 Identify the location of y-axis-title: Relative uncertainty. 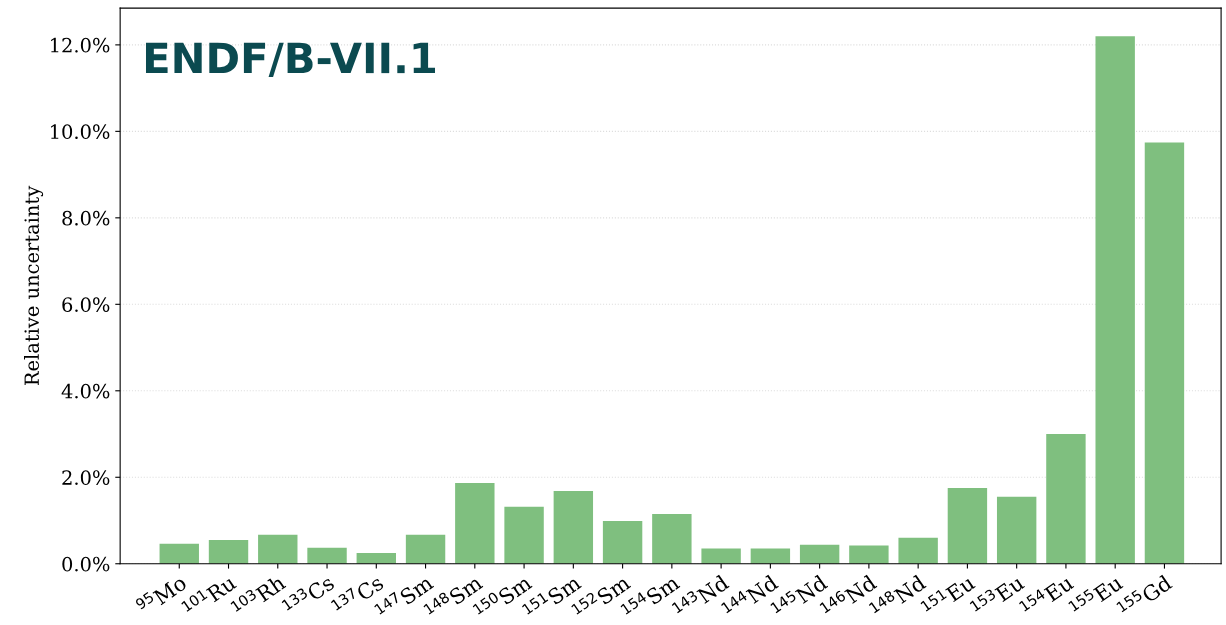
(34, 285).